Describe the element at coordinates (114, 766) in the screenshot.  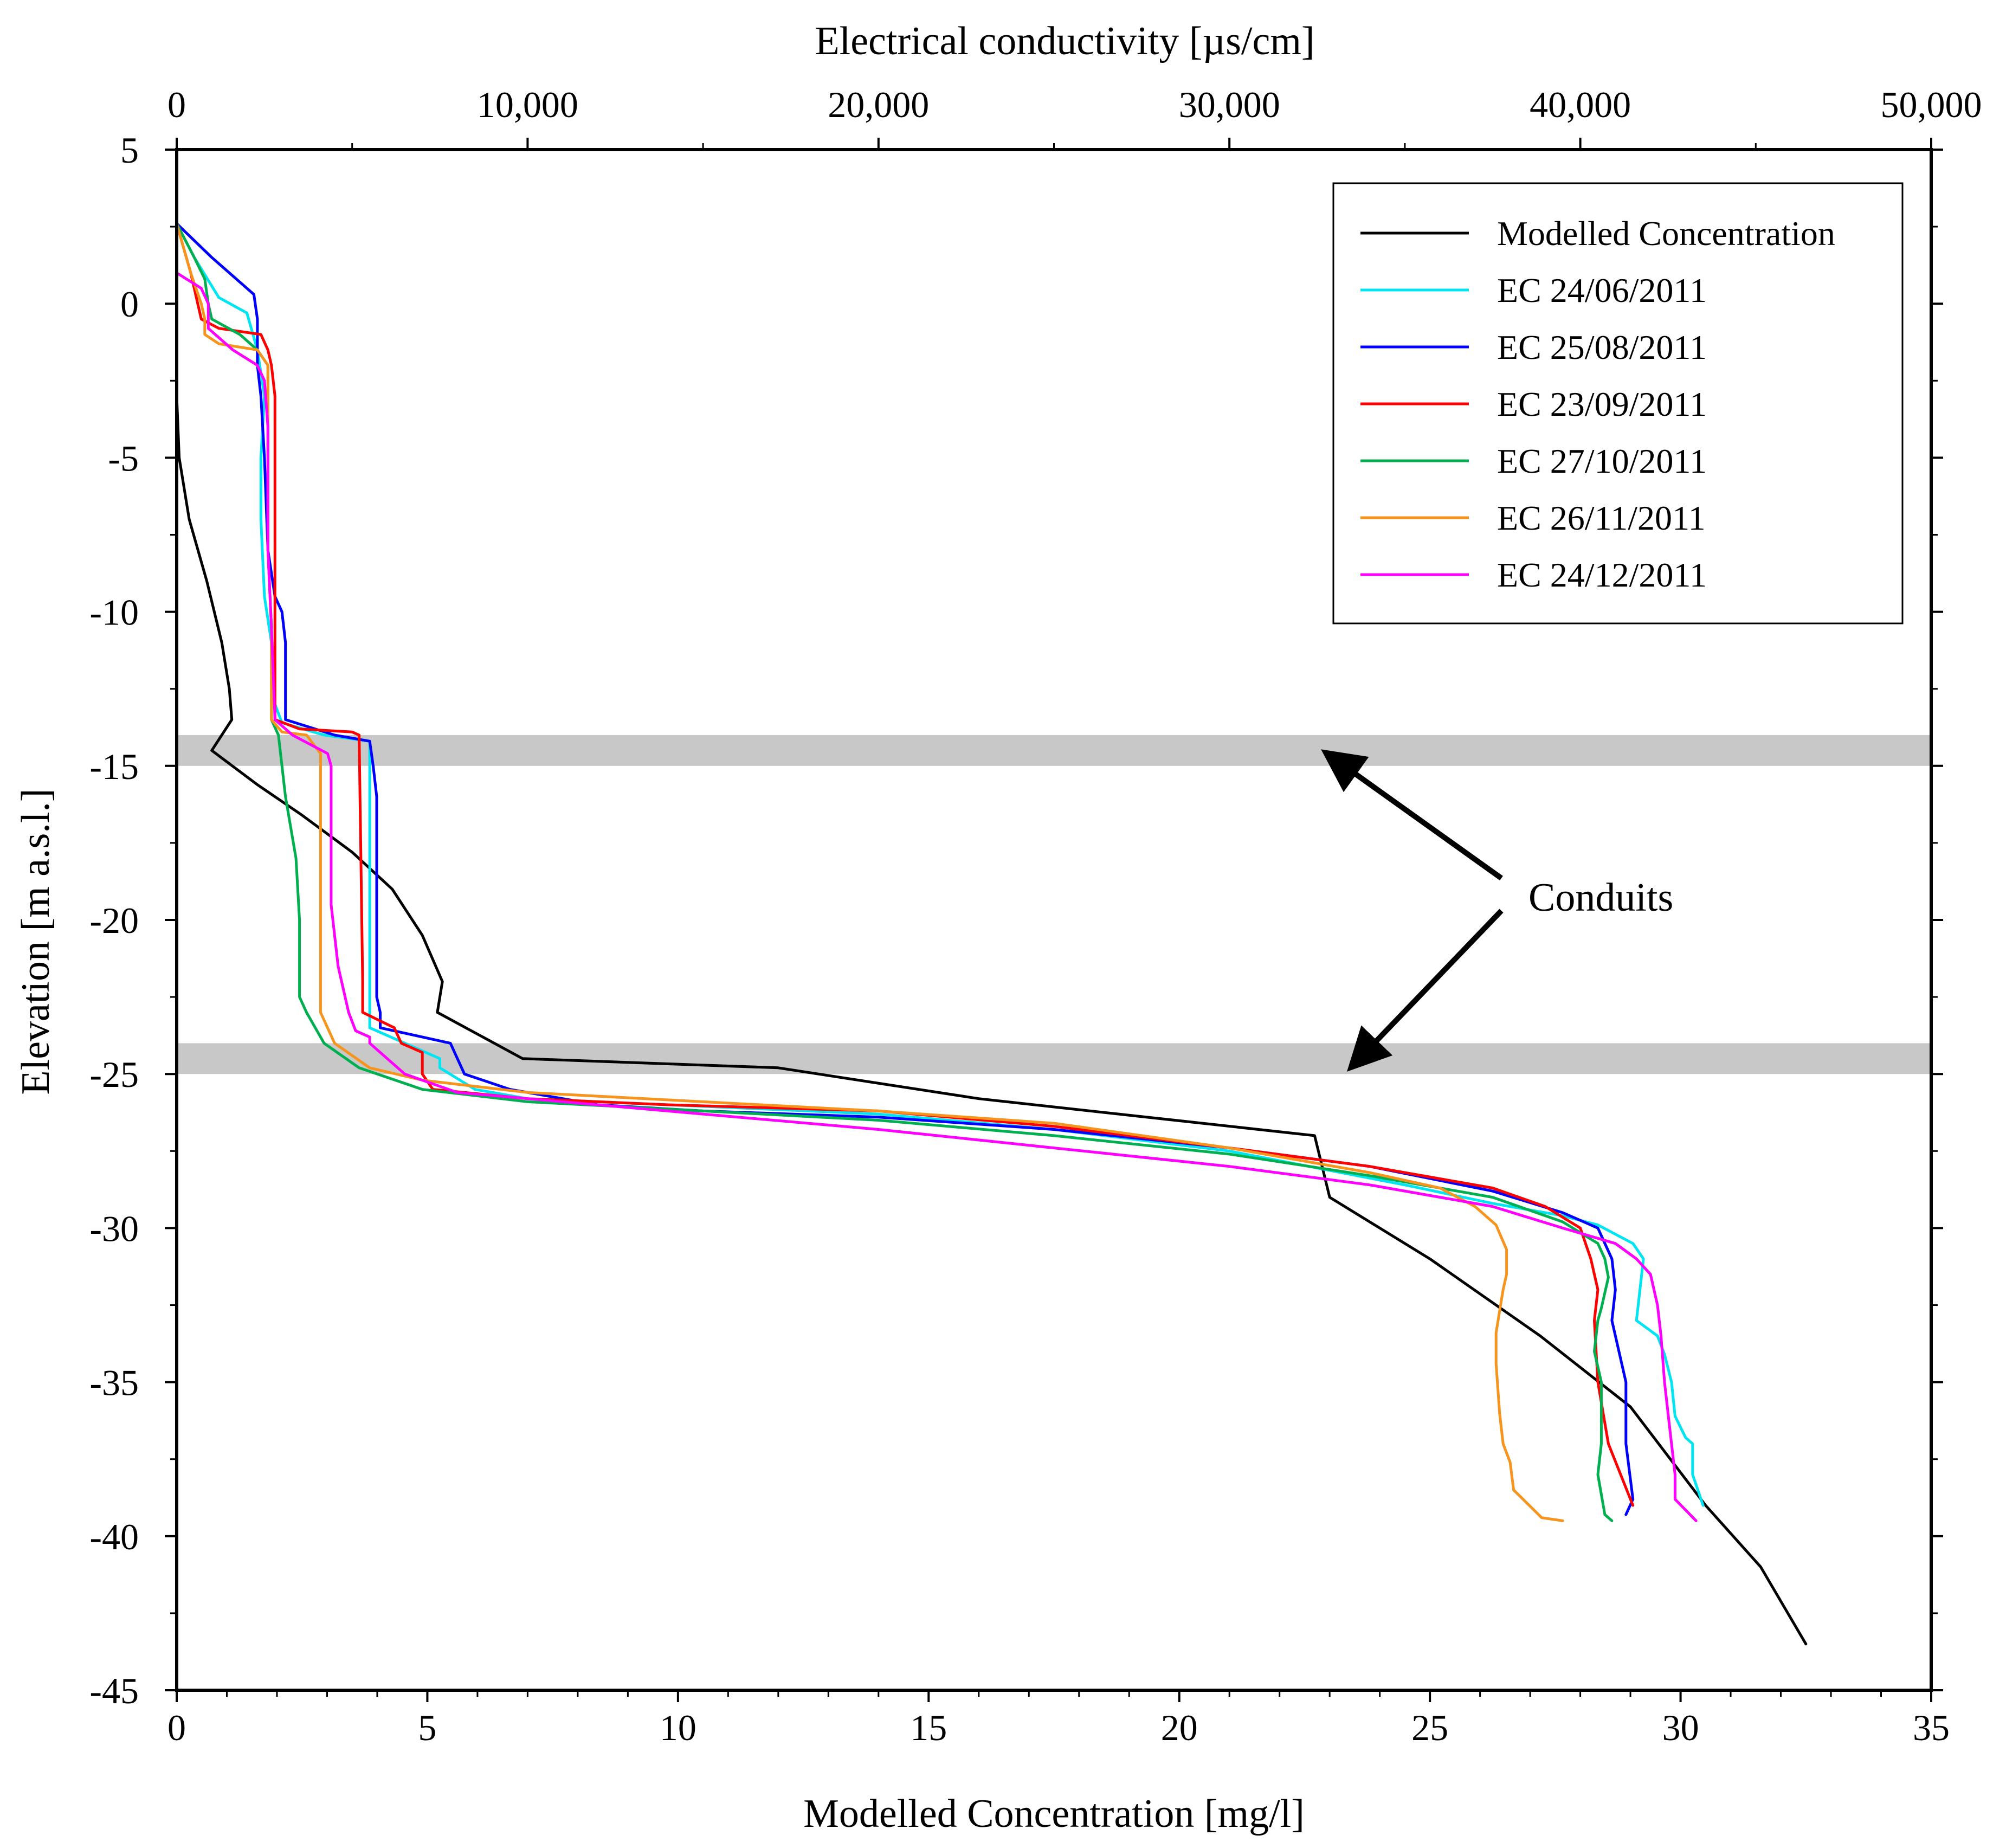
I see `y-tick-label: -15` at that location.